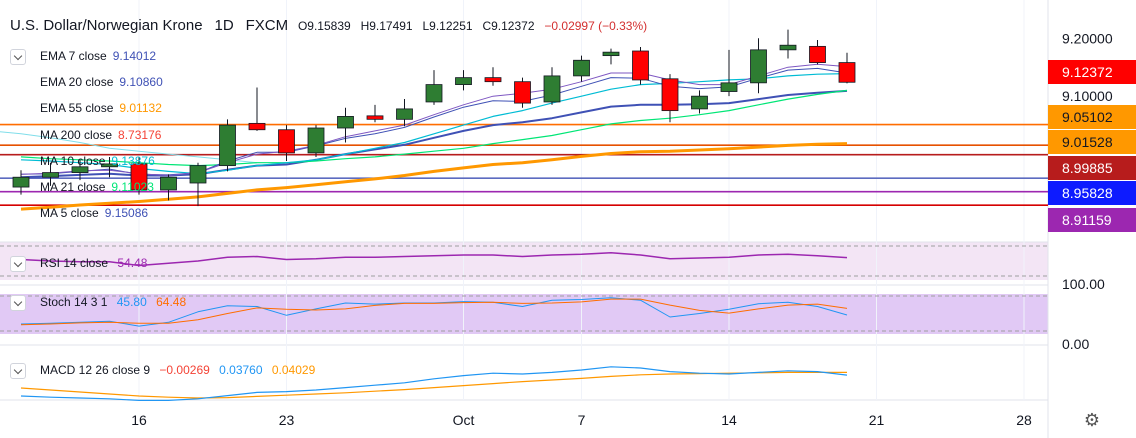  I want to click on legend-collapse-chevron-icon, so click(18, 57).